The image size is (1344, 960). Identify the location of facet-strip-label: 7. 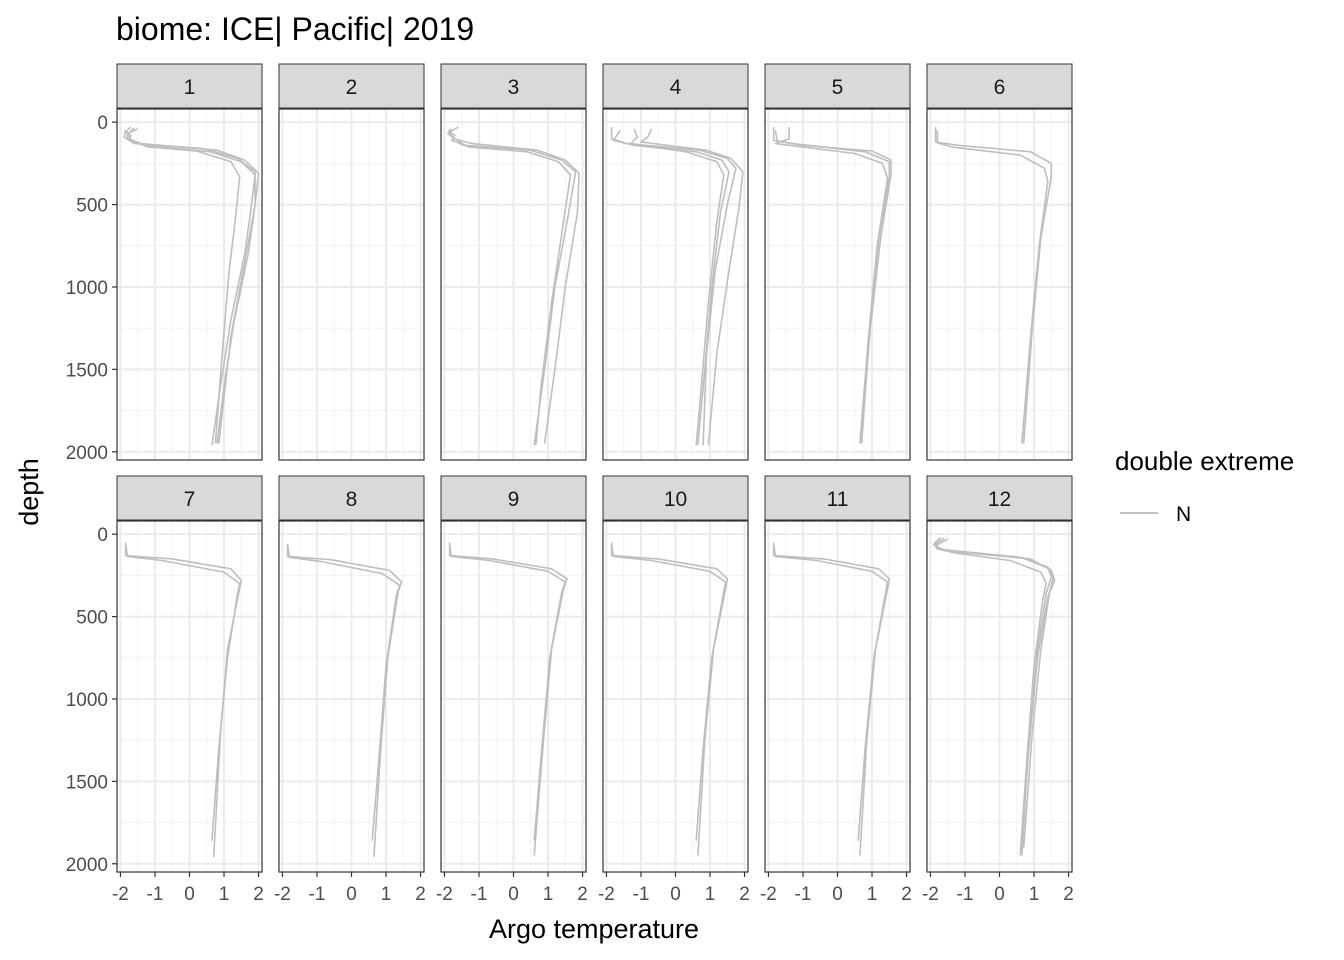
(190, 499).